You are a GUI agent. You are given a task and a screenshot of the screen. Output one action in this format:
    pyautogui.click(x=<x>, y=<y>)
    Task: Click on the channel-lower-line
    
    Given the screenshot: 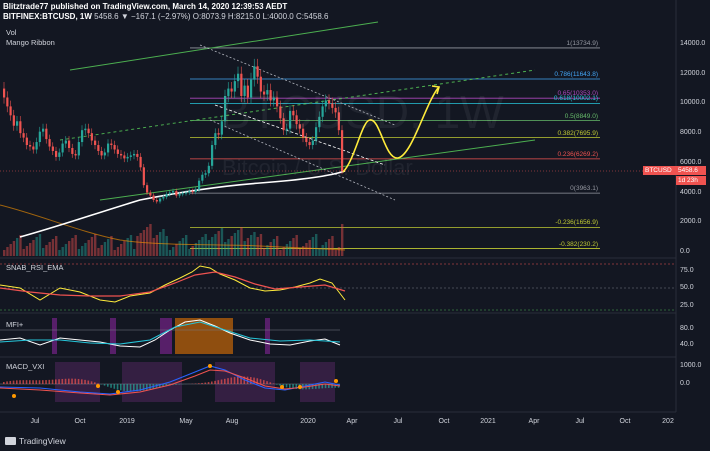 What is the action you would take?
    pyautogui.click(x=302, y=160)
    